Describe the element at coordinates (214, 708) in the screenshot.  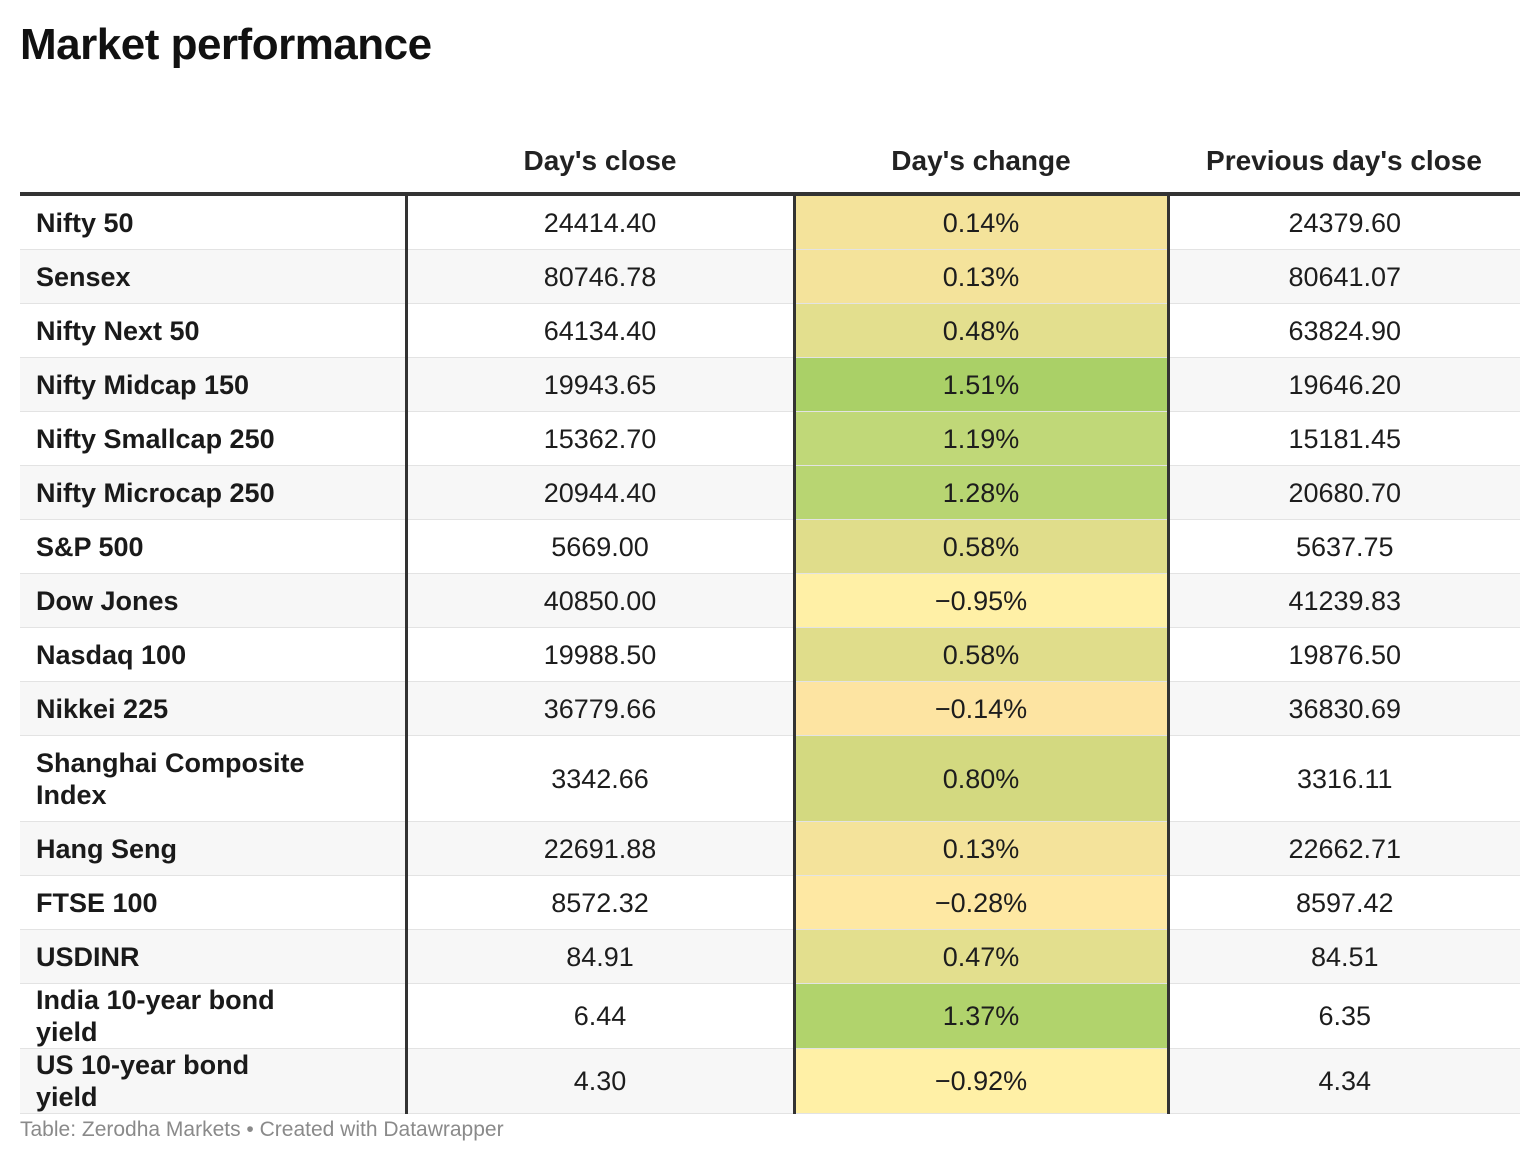
I see `row-name-cell: Nikkei 225` at that location.